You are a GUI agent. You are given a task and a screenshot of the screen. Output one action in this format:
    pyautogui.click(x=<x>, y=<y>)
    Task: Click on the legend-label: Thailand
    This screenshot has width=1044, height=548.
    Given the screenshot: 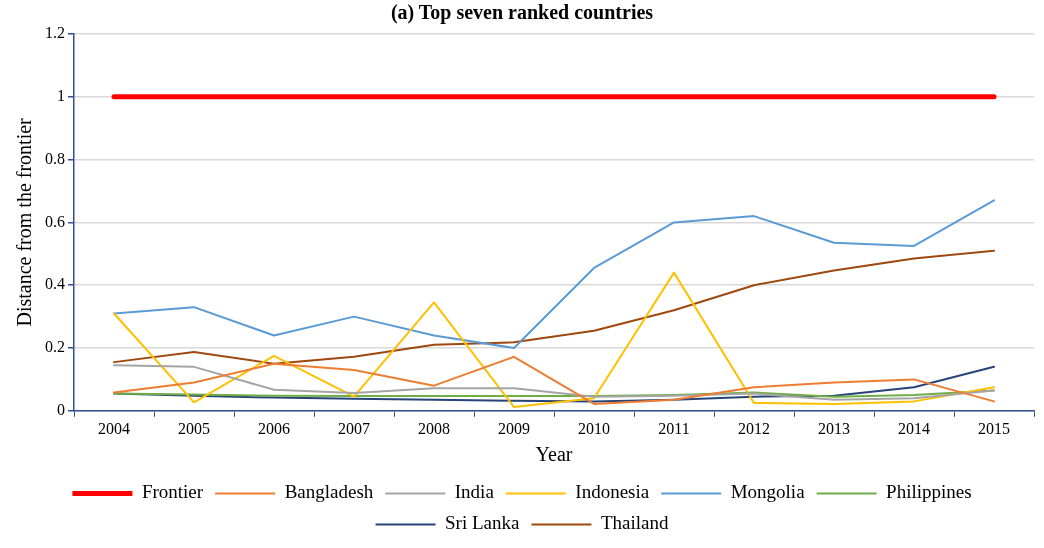 What is the action you would take?
    pyautogui.click(x=634, y=523)
    